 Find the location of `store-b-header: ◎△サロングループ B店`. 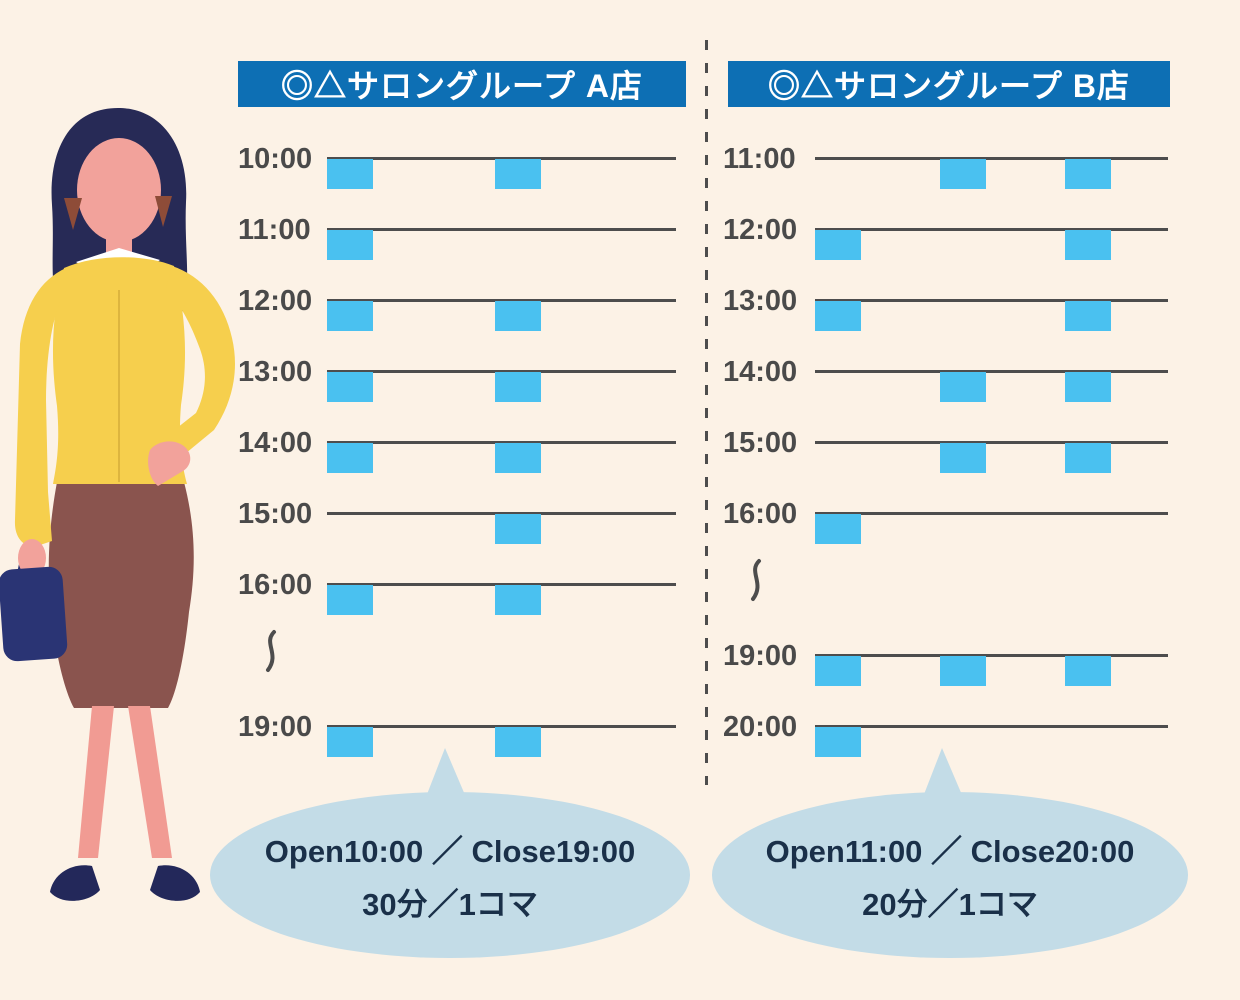

store-b-header: ◎△サロングループ B店 is located at coordinates (949, 84).